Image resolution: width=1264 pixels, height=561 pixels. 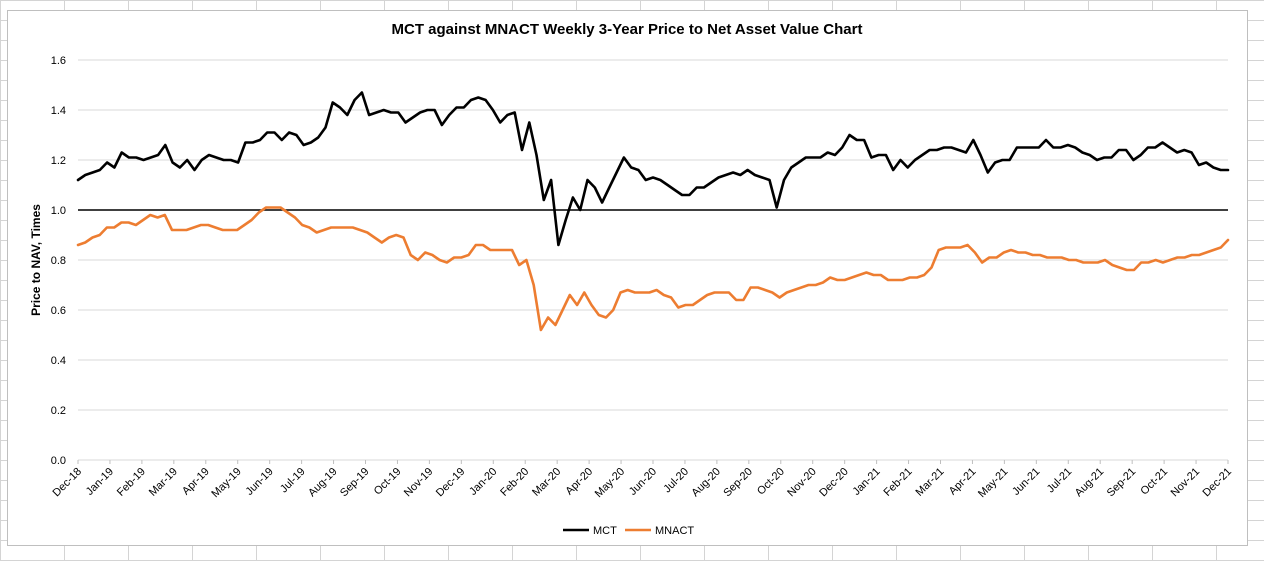 What do you see at coordinates (483, 482) in the screenshot?
I see `x-tick-label: Jan-20` at bounding box center [483, 482].